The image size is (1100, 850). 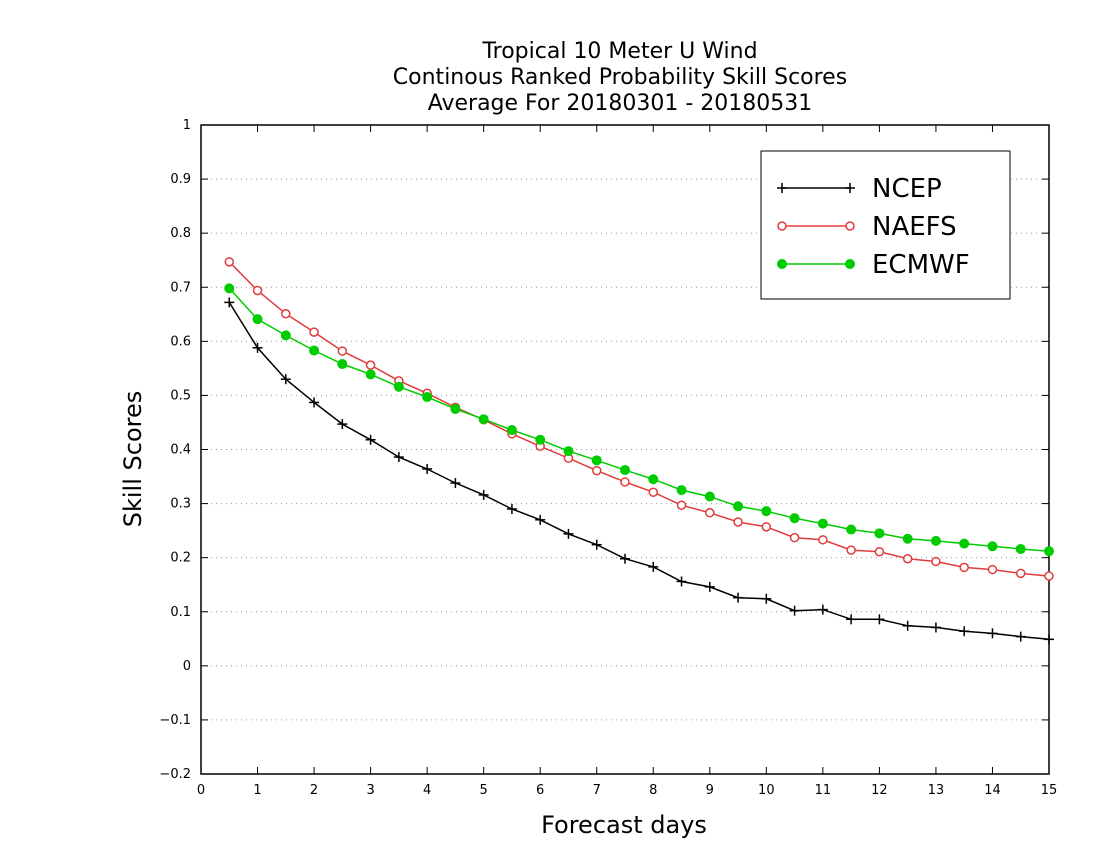 What do you see at coordinates (180, 612) in the screenshot?
I see `y-tick-label: 0.1` at bounding box center [180, 612].